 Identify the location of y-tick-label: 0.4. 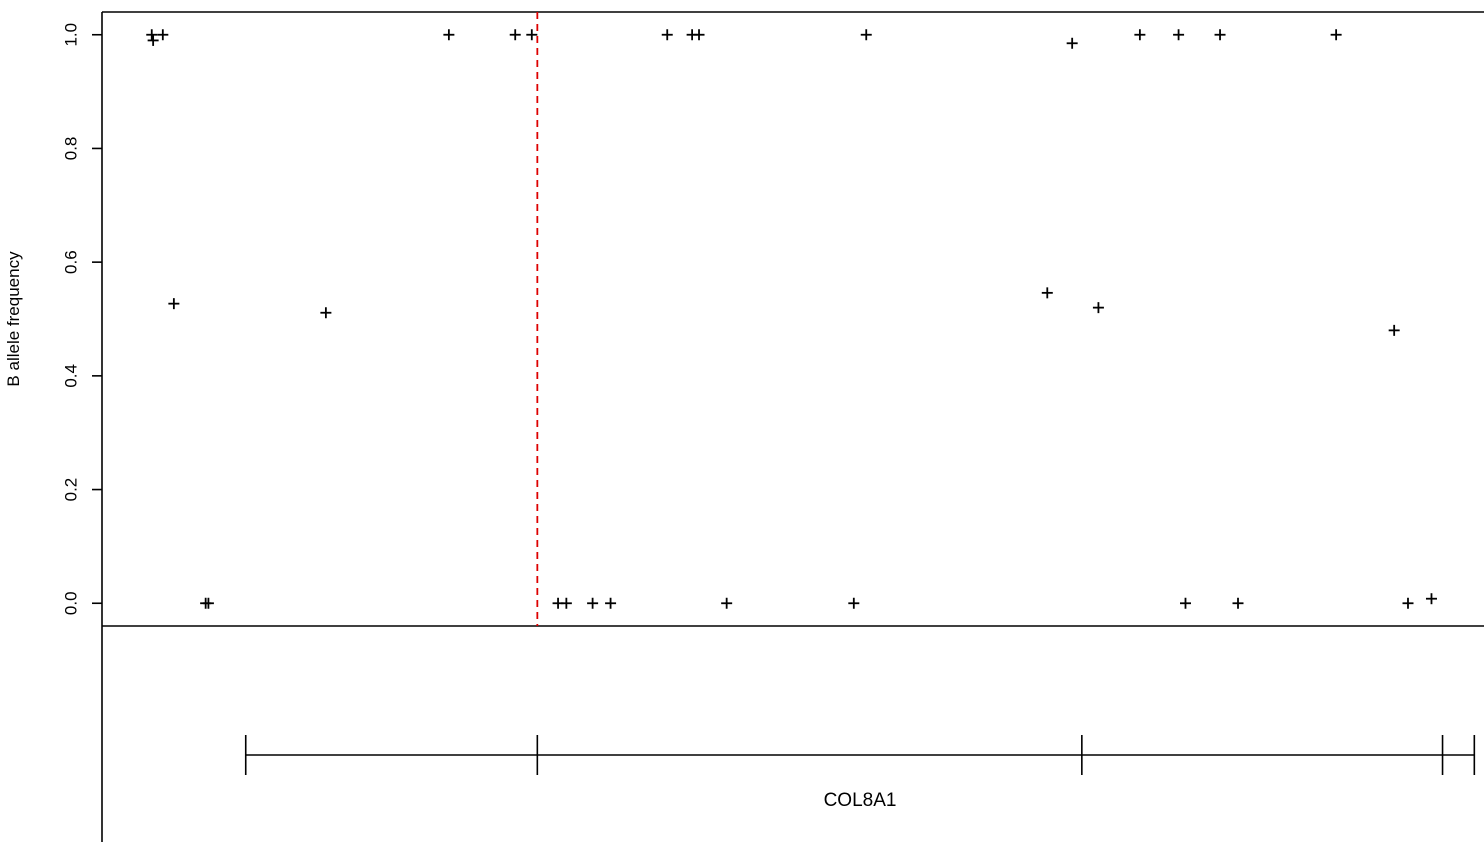
(71, 376).